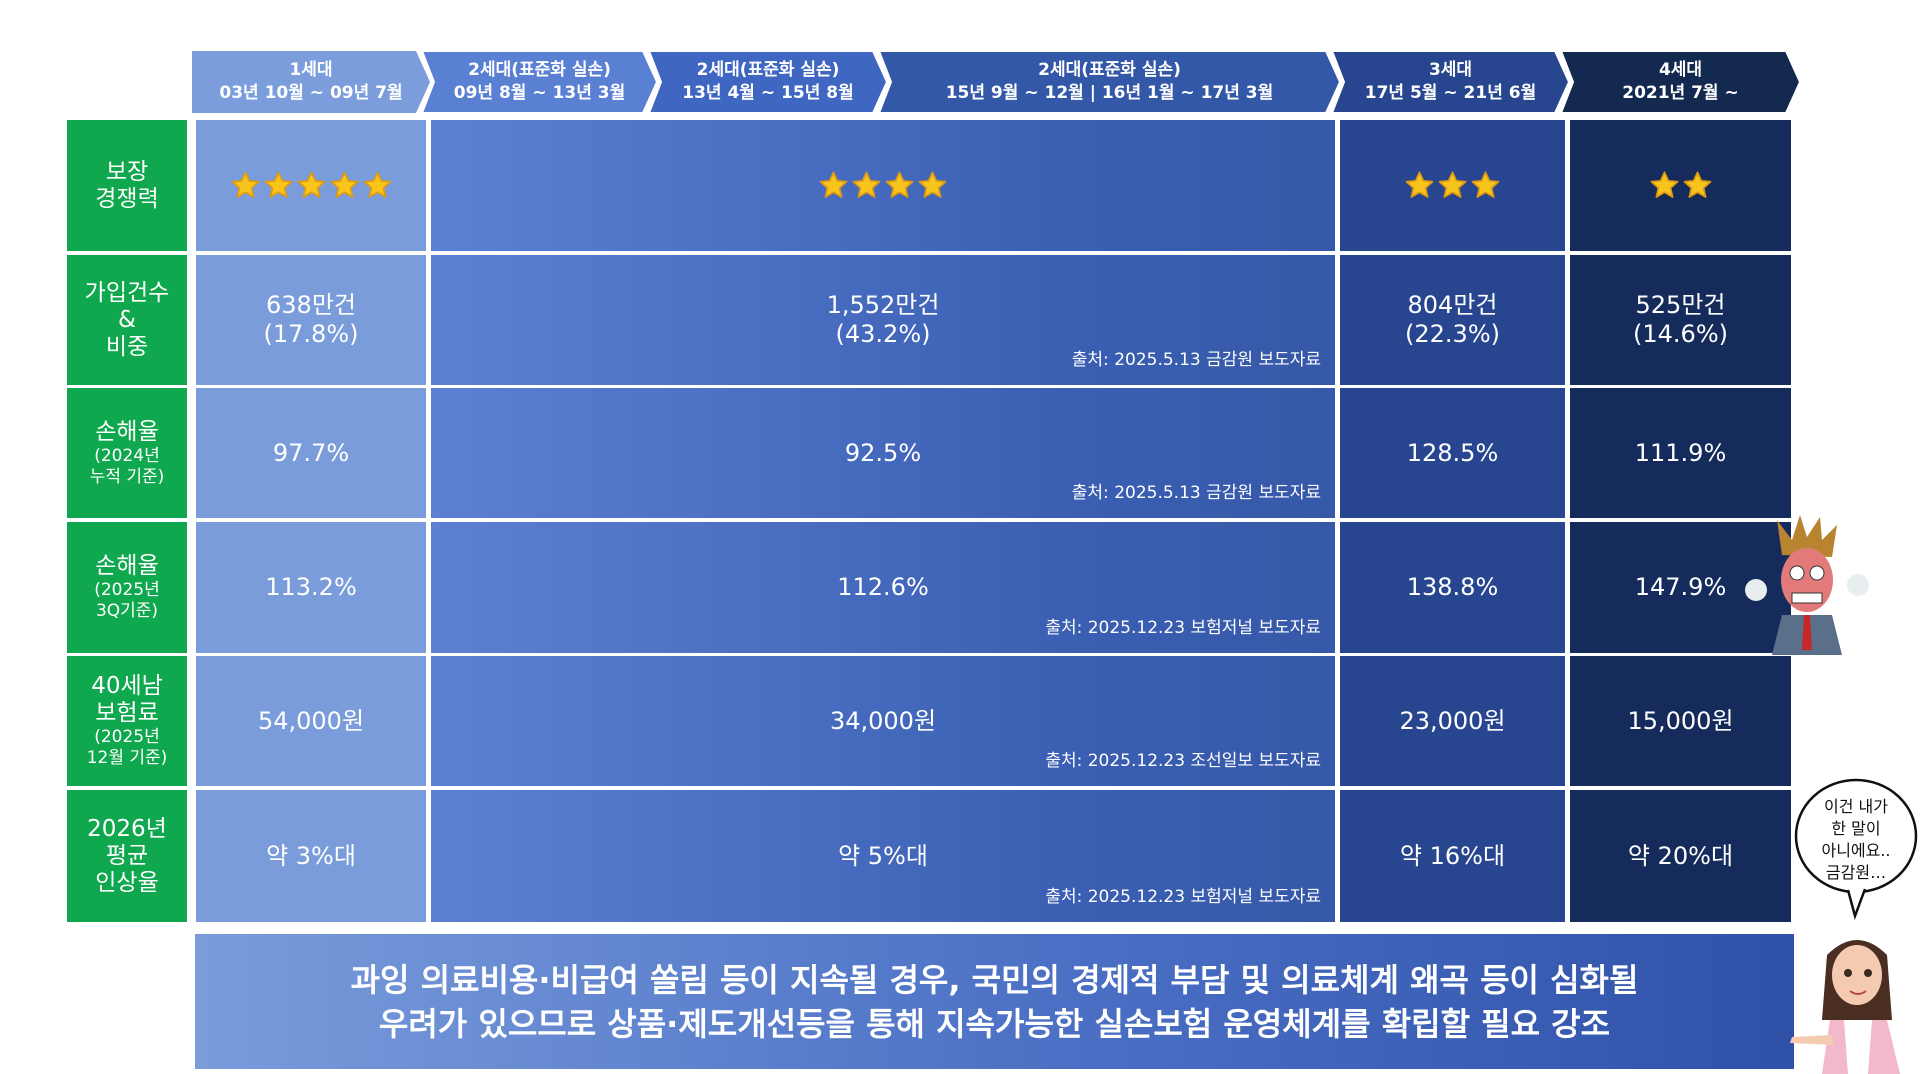 The height and width of the screenshot is (1074, 1920). I want to click on cell-value: 54,000원, so click(311, 720).